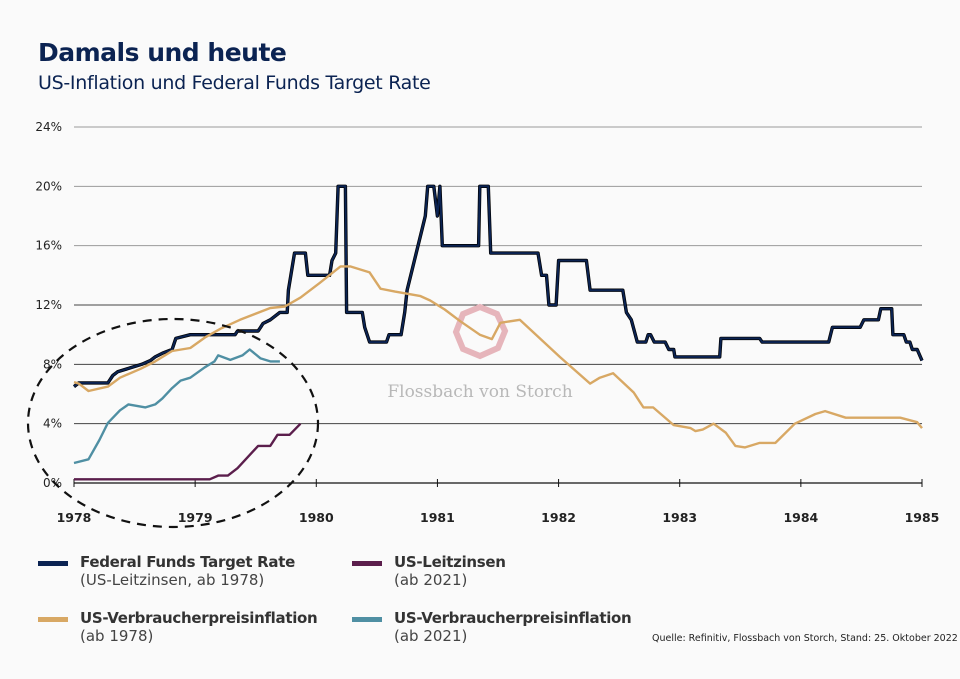 The image size is (960, 679). I want to click on legend-label: Federal Funds Target Rate, so click(187, 562).